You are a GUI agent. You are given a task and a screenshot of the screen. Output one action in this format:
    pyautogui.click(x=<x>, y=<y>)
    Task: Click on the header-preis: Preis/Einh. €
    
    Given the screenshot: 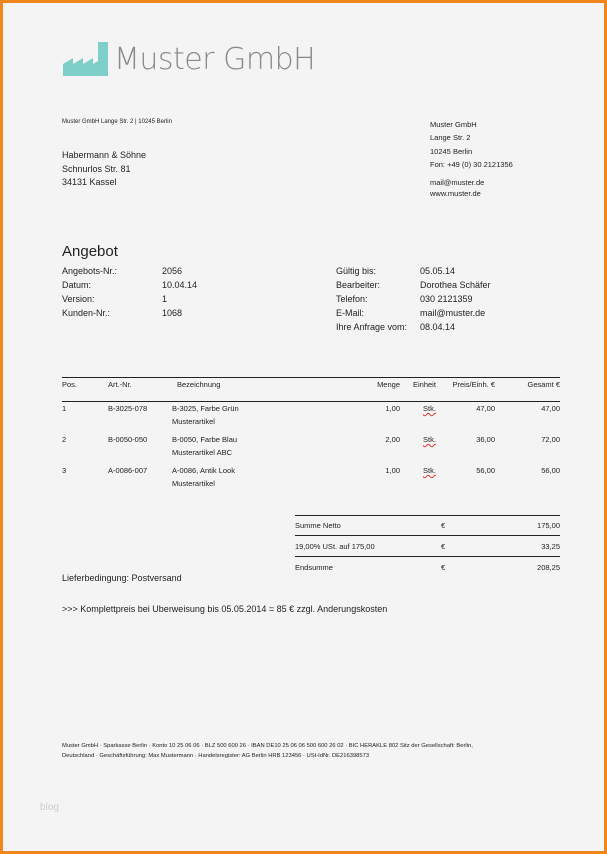 What is the action you would take?
    pyautogui.click(x=473, y=384)
    